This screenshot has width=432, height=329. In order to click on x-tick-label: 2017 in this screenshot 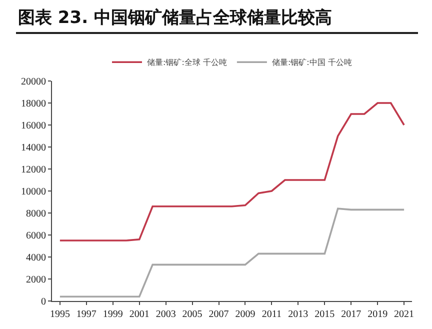, I will do `click(351, 314)`.